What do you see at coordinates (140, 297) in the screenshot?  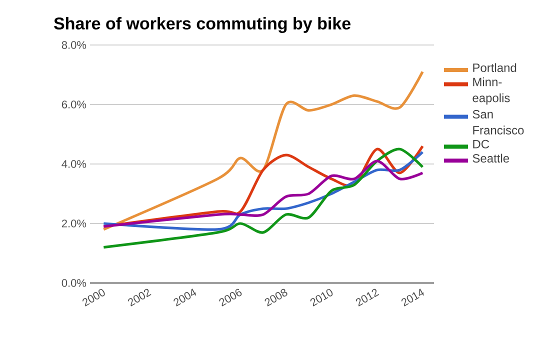 I see `x-tick-label: 2002` at bounding box center [140, 297].